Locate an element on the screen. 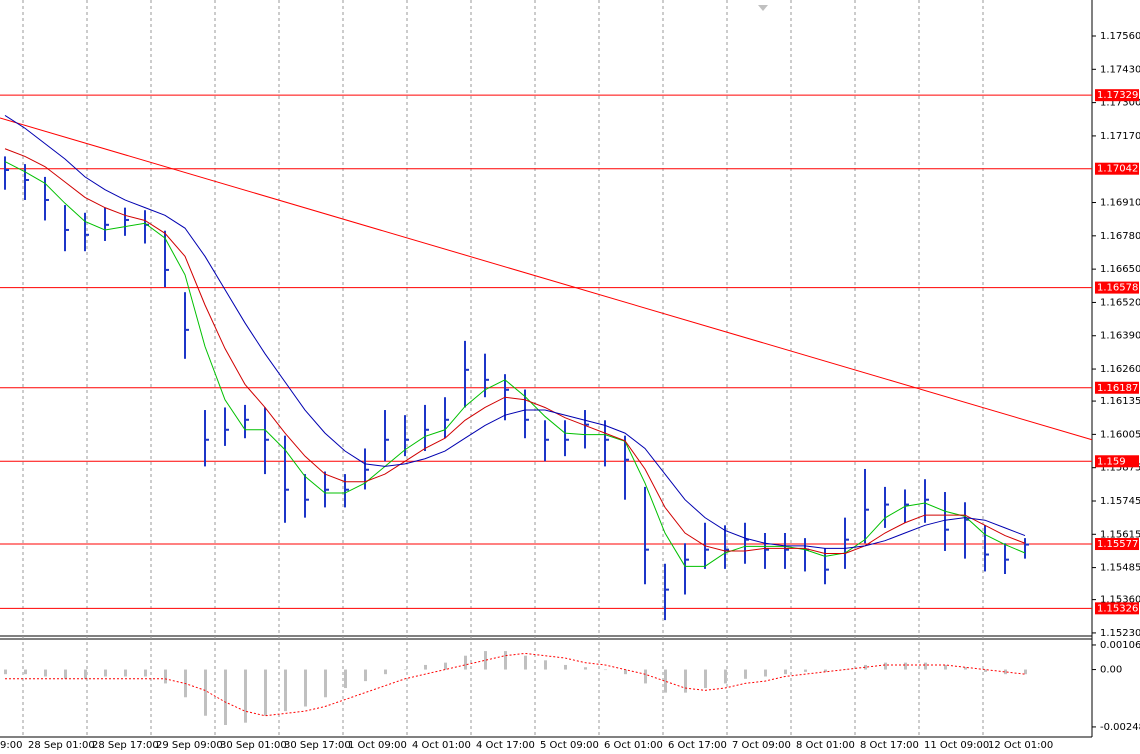 Image resolution: width=1140 pixels, height=754 pixels. y-tick-label: 1.16910 is located at coordinates (1120, 203).